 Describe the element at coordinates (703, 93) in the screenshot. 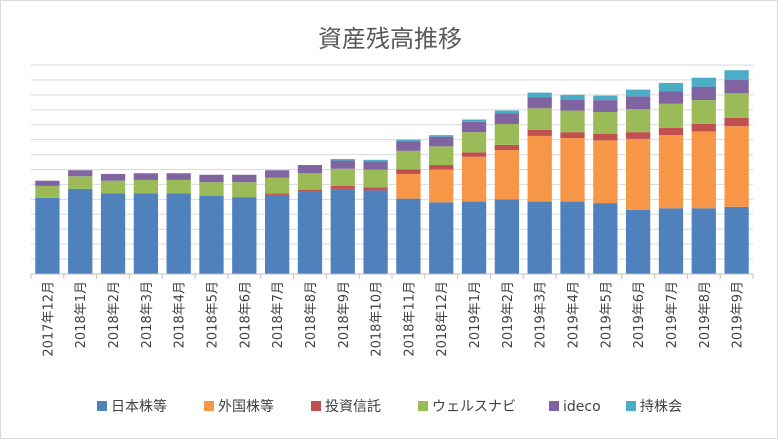

I see `bar-segment-s4-c20` at that location.